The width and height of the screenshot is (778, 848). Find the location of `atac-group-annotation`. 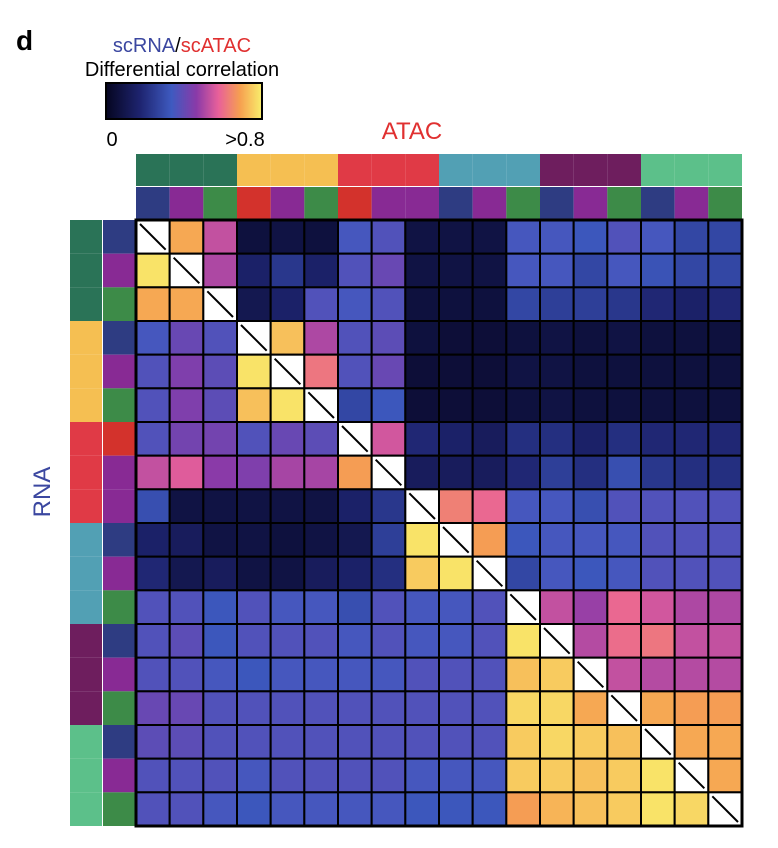

atac-group-annotation is located at coordinates (287, 170).